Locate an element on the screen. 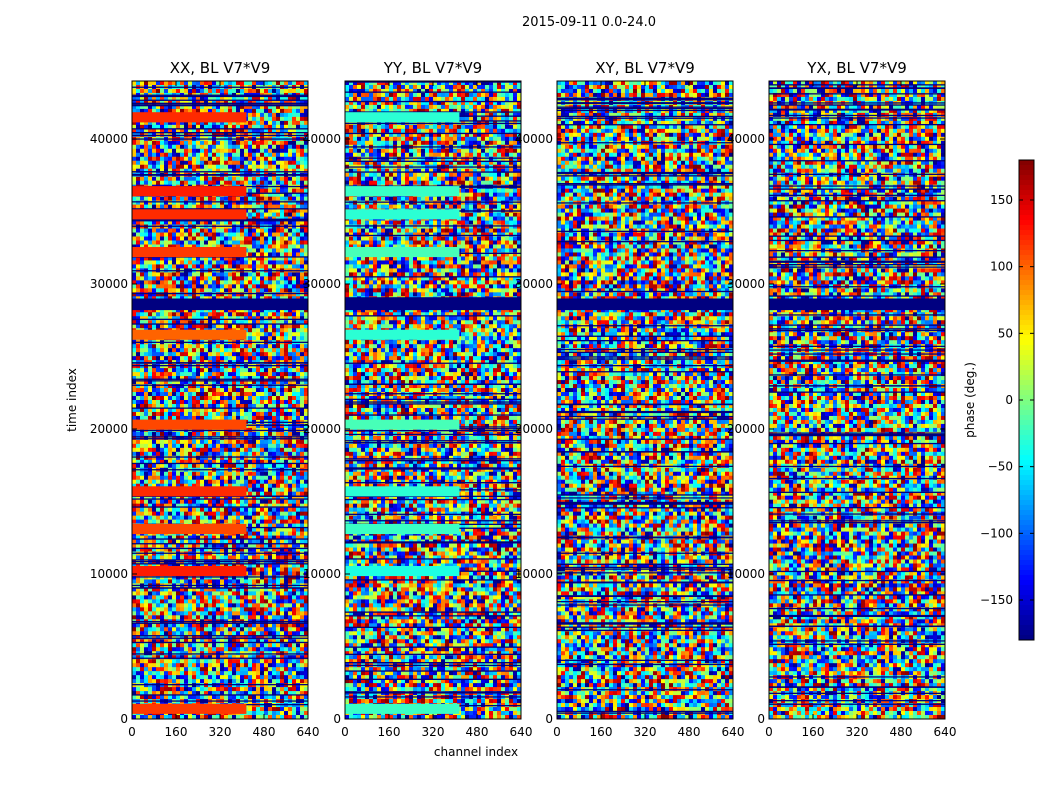 Image resolution: width=1050 pixels, height=800 pixels. colorbar-tick-label: 0 is located at coordinates (1009, 400).